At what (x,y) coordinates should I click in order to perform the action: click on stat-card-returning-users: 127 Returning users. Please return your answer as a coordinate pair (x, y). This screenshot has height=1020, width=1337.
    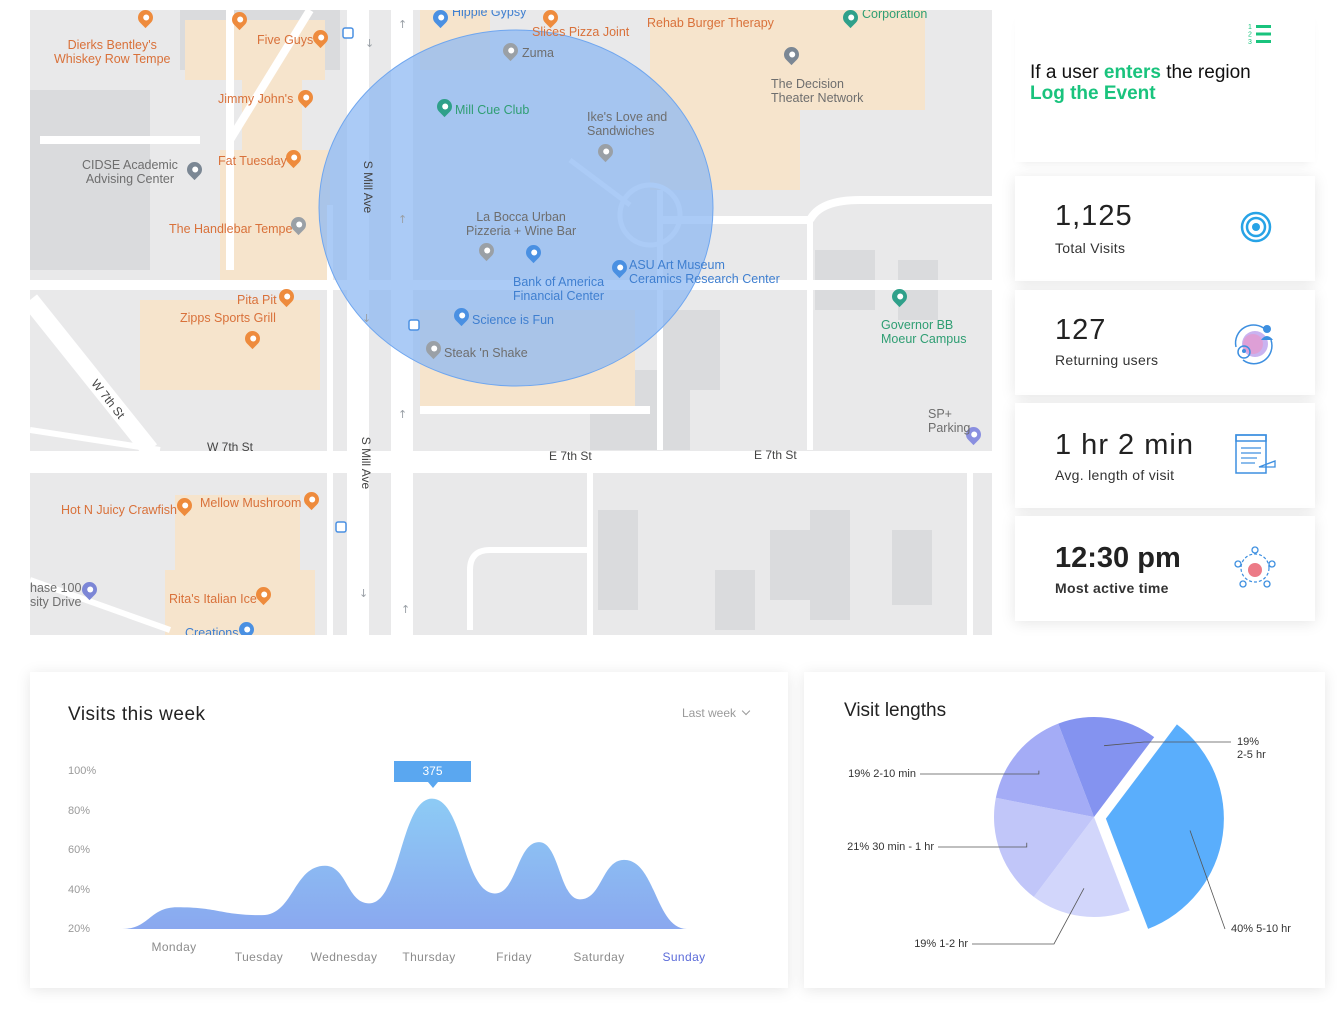
    Looking at the image, I should click on (1165, 342).